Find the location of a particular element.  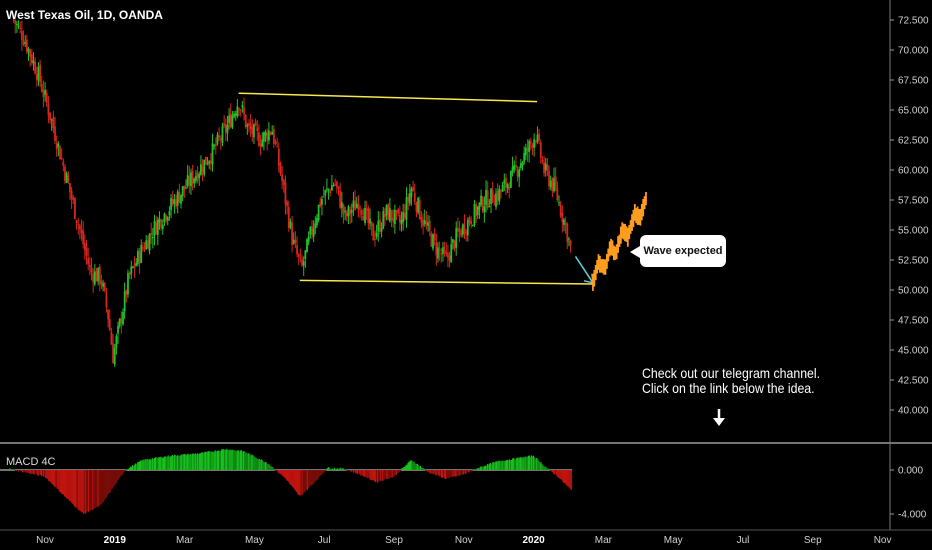

x-tick-label: 2020 is located at coordinates (533, 540).